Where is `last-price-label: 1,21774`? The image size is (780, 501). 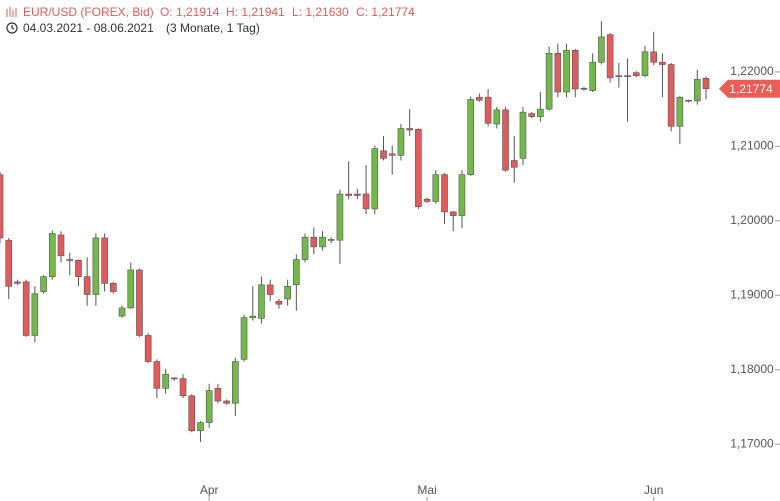 last-price-label: 1,21774 is located at coordinates (751, 89).